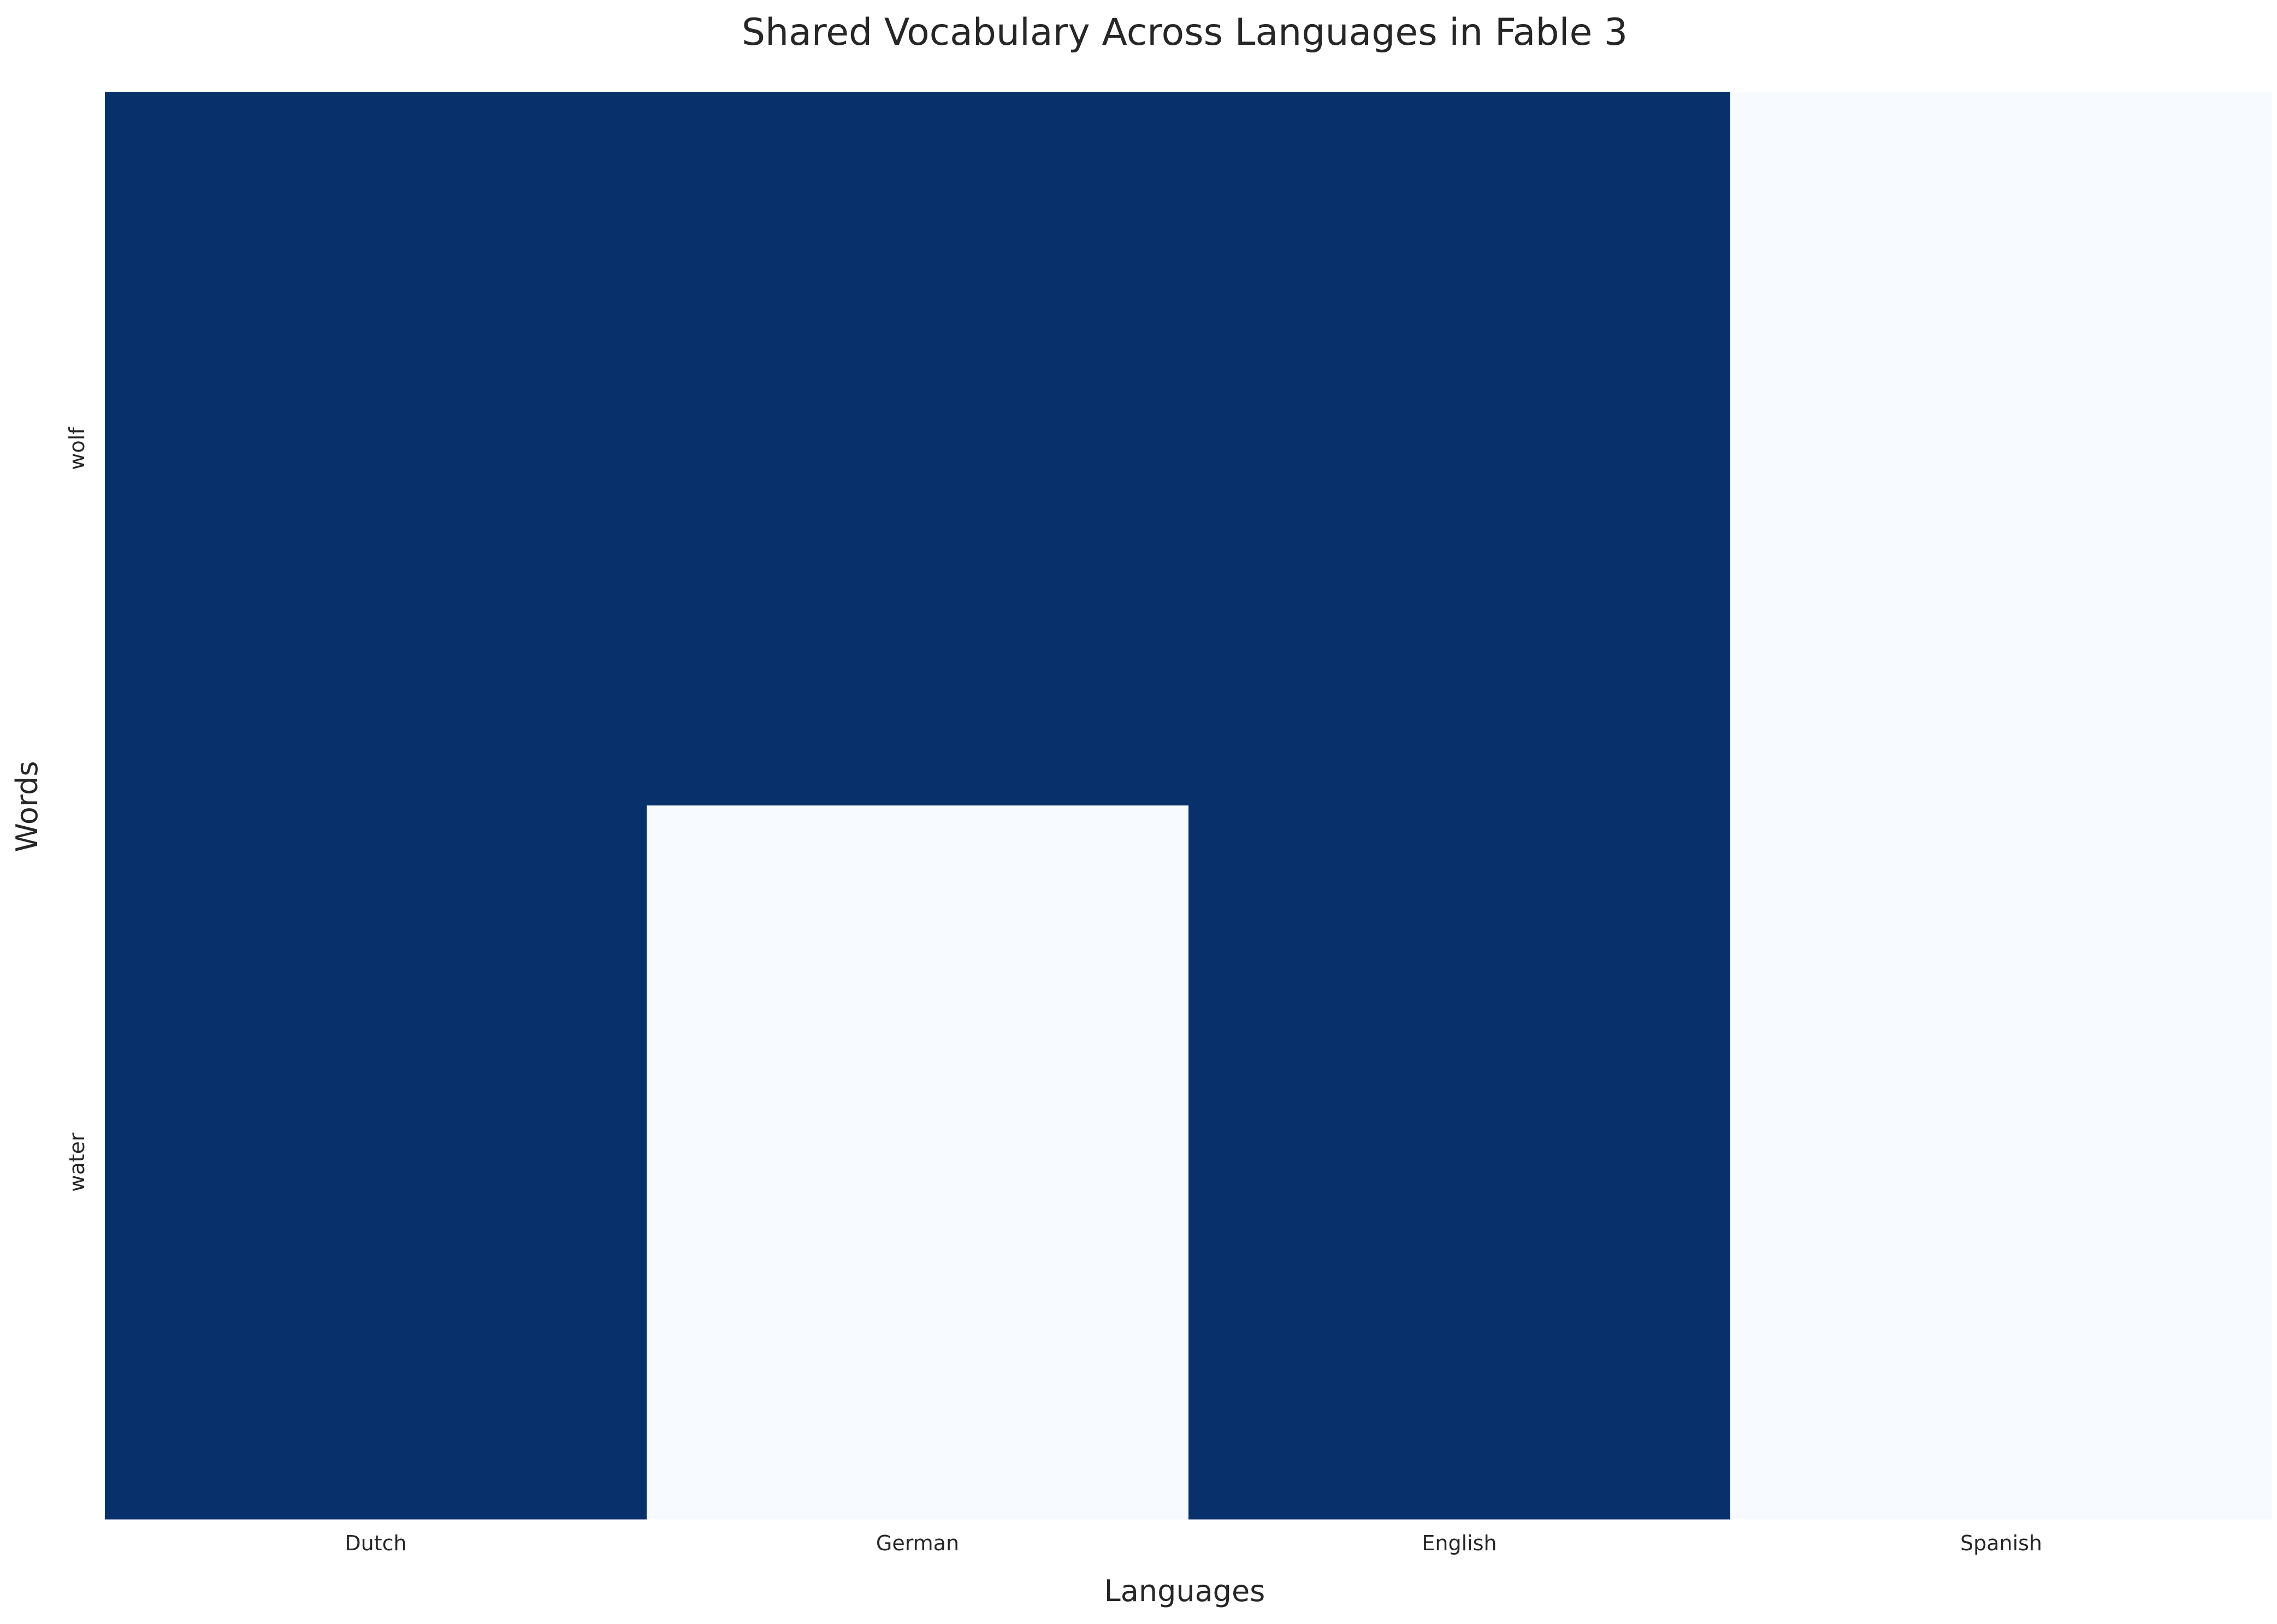  I want to click on heatmap-cell-wolf-dutch, so click(376, 449).